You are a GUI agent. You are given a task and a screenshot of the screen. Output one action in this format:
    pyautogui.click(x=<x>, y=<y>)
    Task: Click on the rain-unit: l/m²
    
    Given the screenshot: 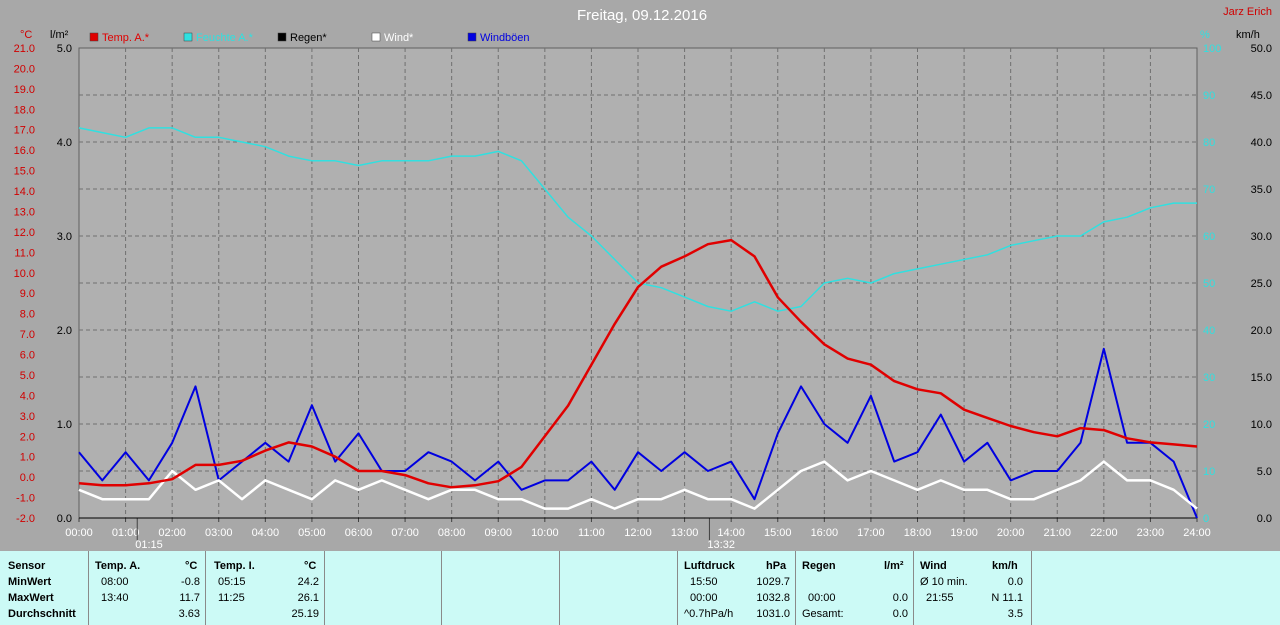 What is the action you would take?
    pyautogui.click(x=894, y=566)
    